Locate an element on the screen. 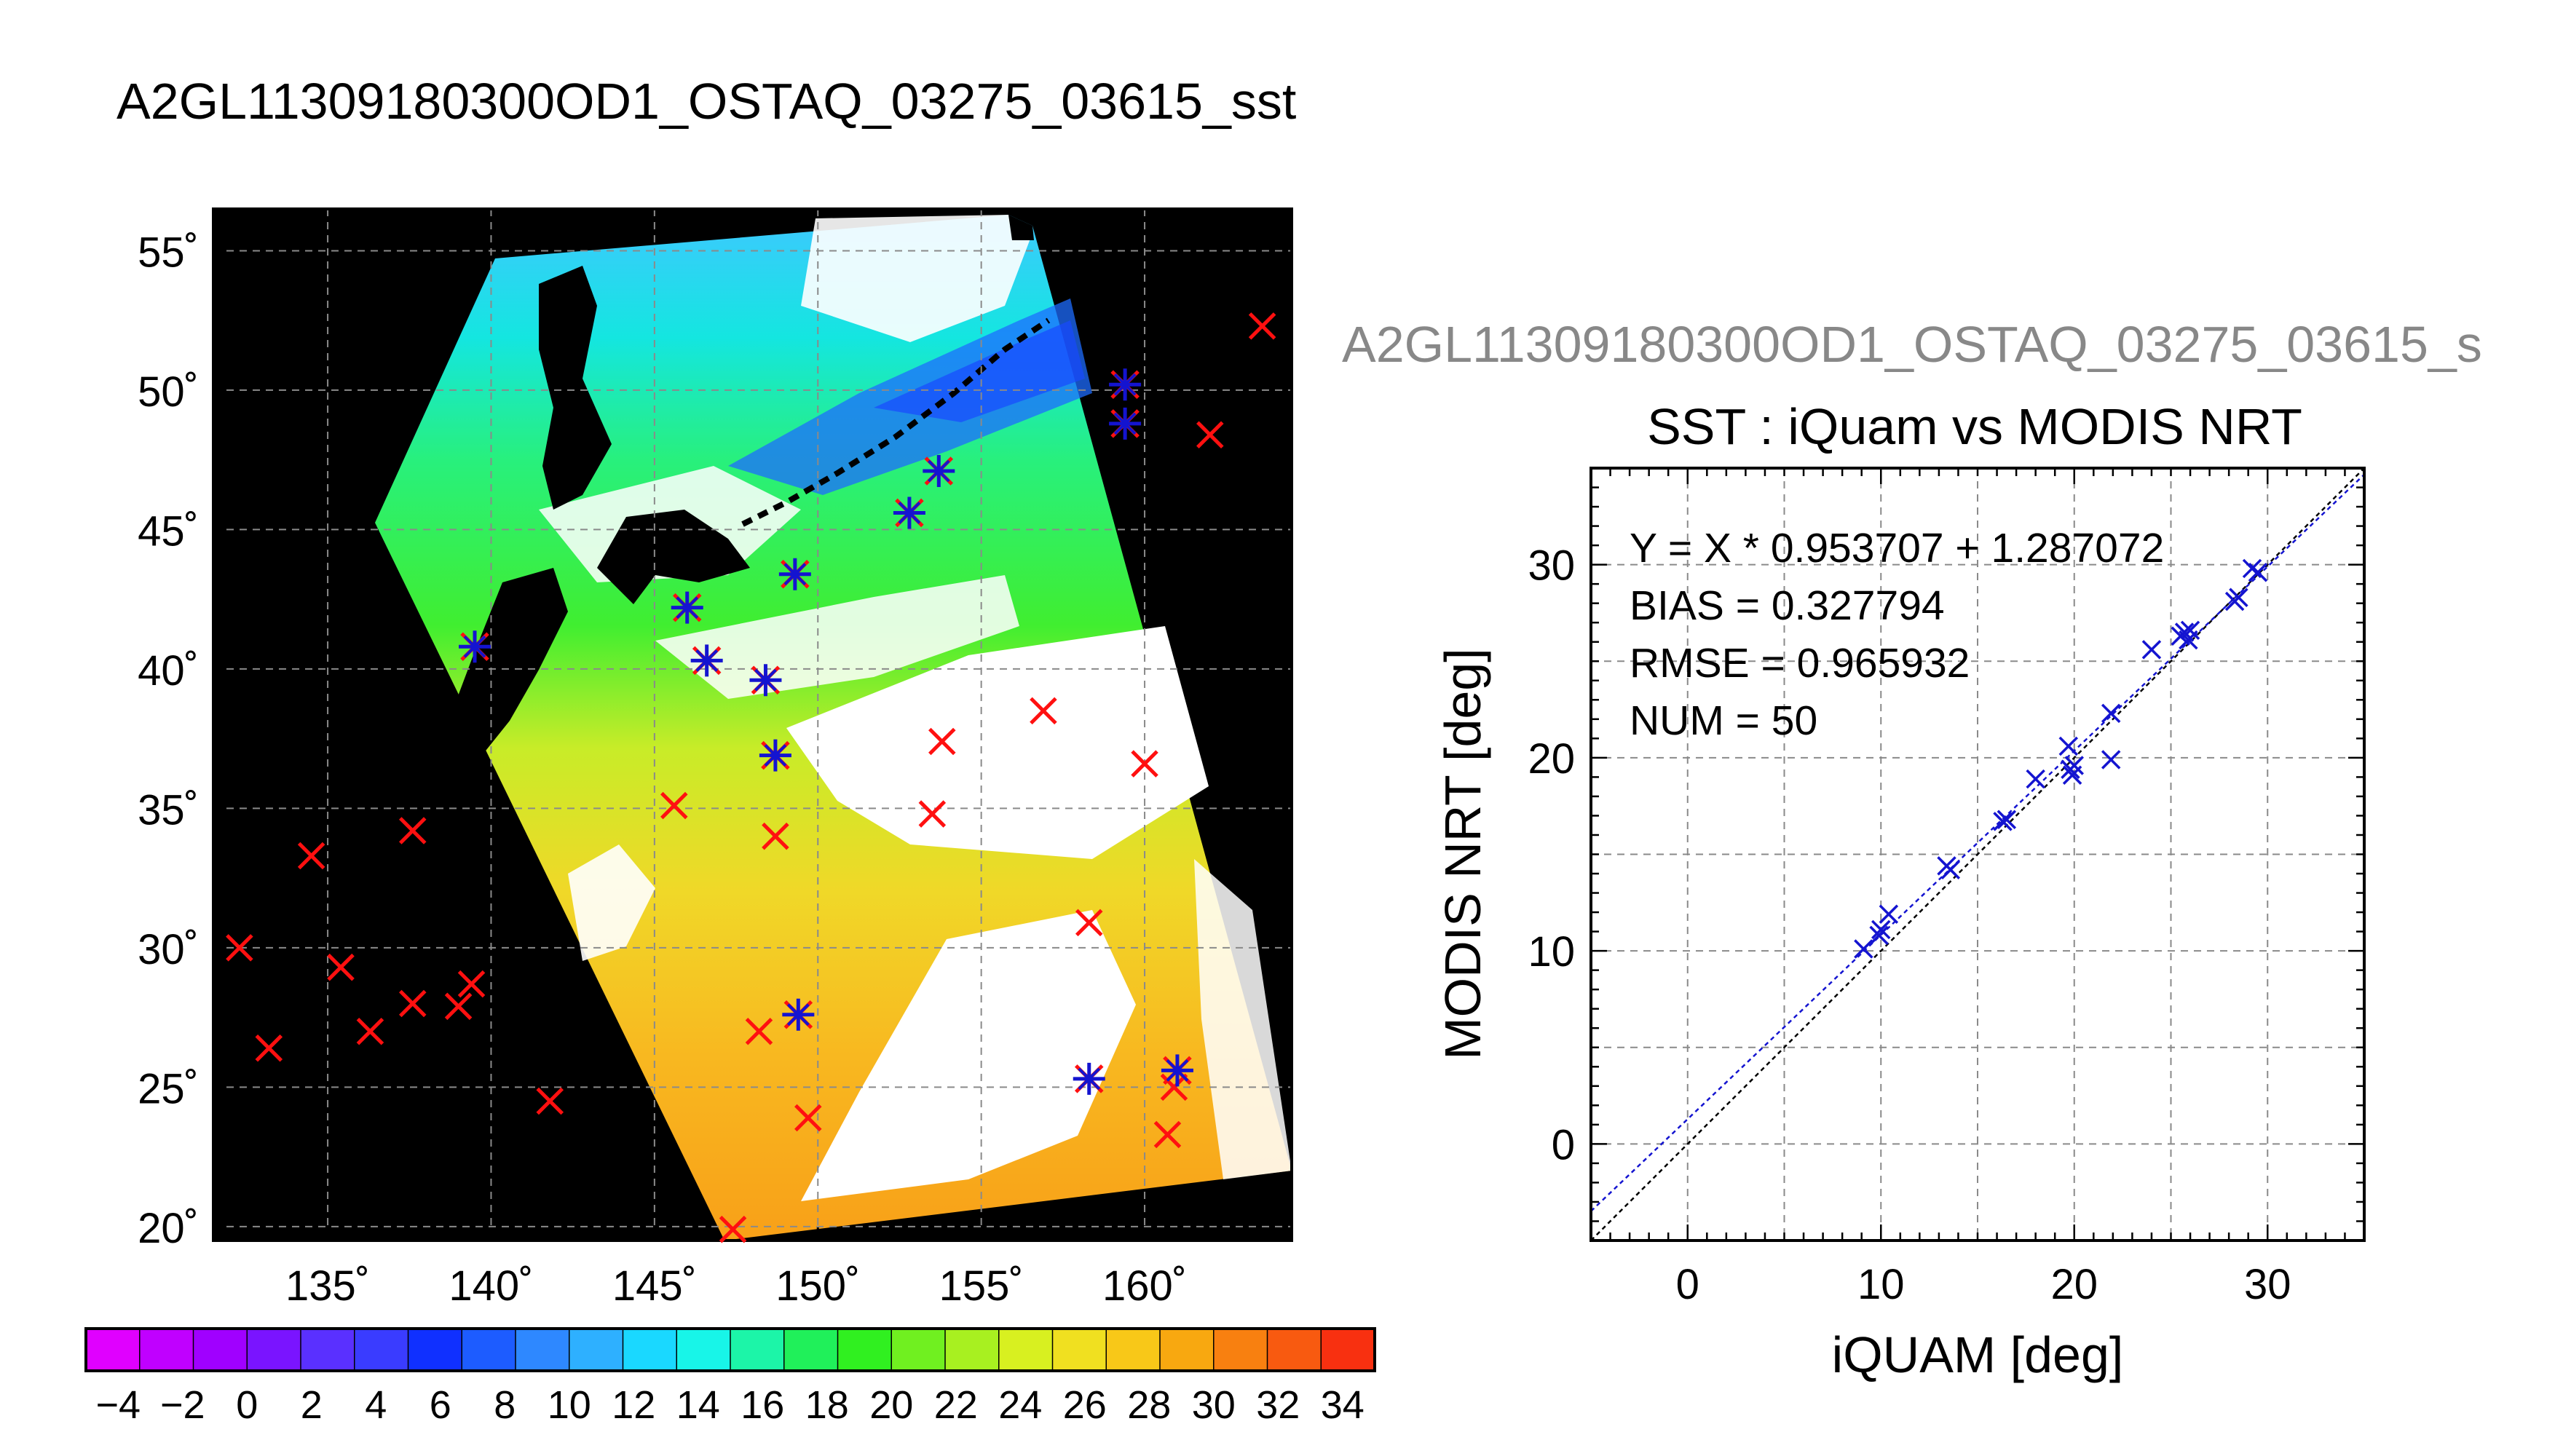 The image size is (2555, 1456). colorbar-tick-label: 26 is located at coordinates (1085, 1405).